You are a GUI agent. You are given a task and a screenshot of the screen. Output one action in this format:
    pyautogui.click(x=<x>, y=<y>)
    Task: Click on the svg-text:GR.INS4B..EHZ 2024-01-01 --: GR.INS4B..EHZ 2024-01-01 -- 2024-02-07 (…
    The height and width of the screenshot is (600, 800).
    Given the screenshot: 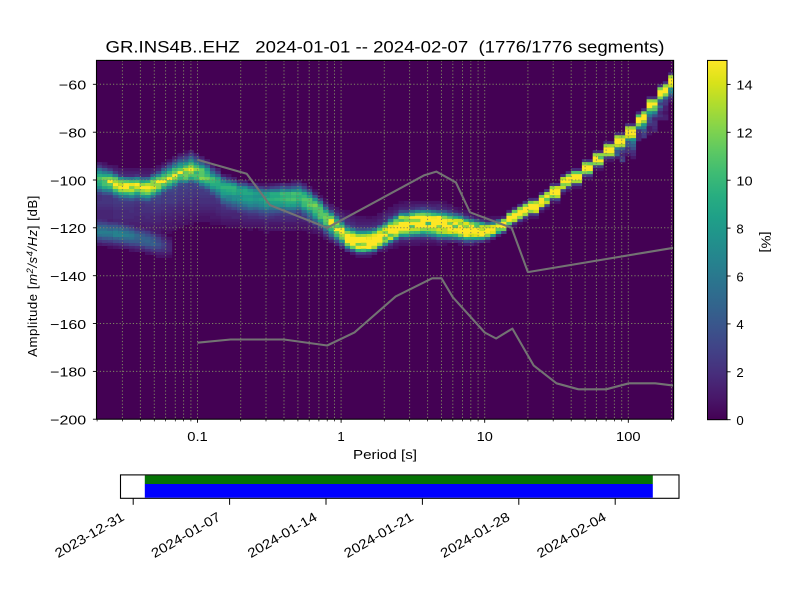 What is the action you would take?
    pyautogui.click(x=385, y=47)
    